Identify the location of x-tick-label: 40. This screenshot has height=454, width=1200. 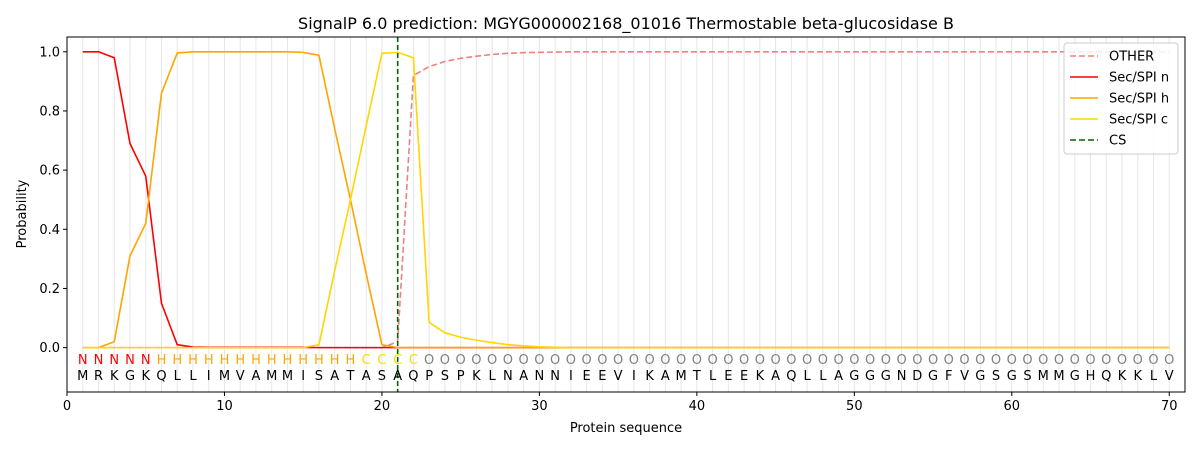
(697, 406).